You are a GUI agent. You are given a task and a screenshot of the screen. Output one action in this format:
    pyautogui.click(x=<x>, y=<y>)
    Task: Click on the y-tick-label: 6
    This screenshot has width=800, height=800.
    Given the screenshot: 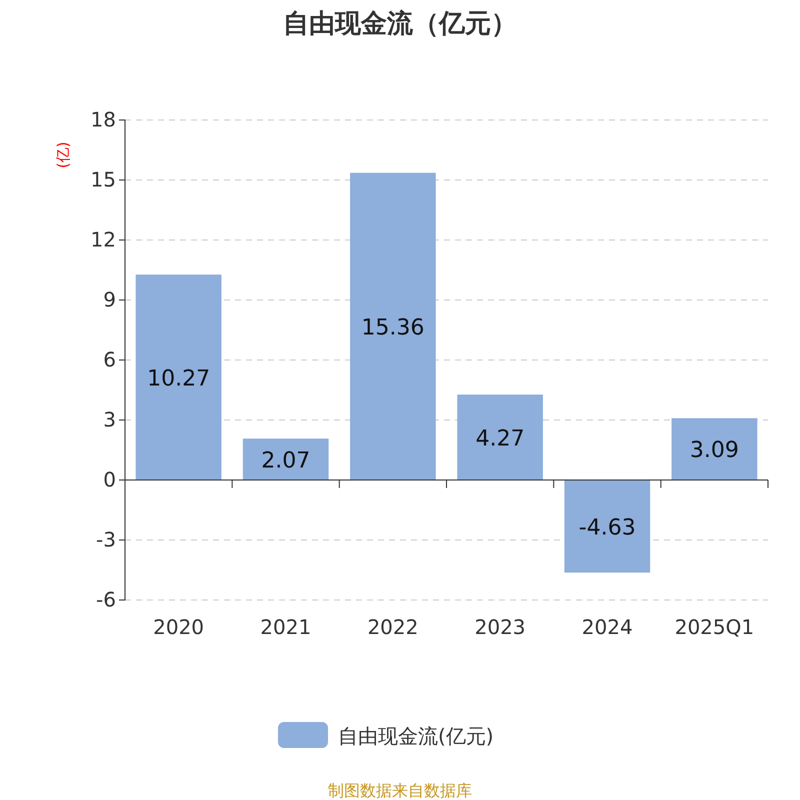 What is the action you would take?
    pyautogui.click(x=109, y=359)
    